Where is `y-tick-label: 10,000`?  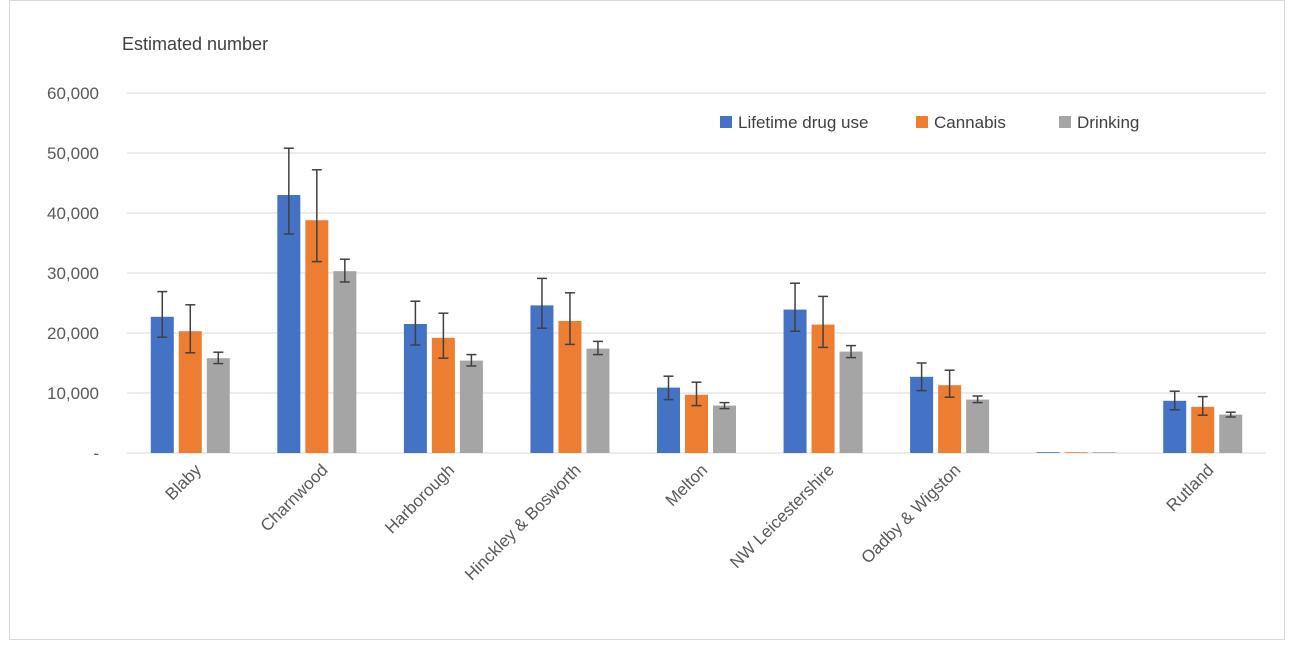
y-tick-label: 10,000 is located at coordinates (73, 393).